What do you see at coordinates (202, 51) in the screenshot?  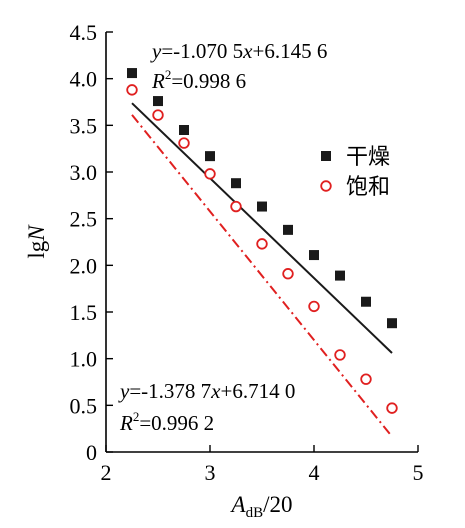 I see `equation-body: =-1.070 5` at bounding box center [202, 51].